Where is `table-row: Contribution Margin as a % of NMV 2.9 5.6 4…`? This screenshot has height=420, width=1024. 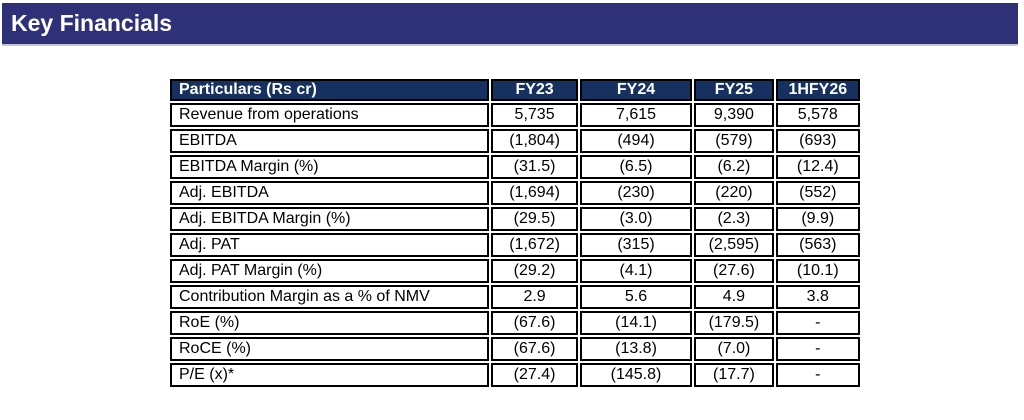 table-row: Contribution Margin as a % of NMV 2.9 5.6 4… is located at coordinates (515, 297).